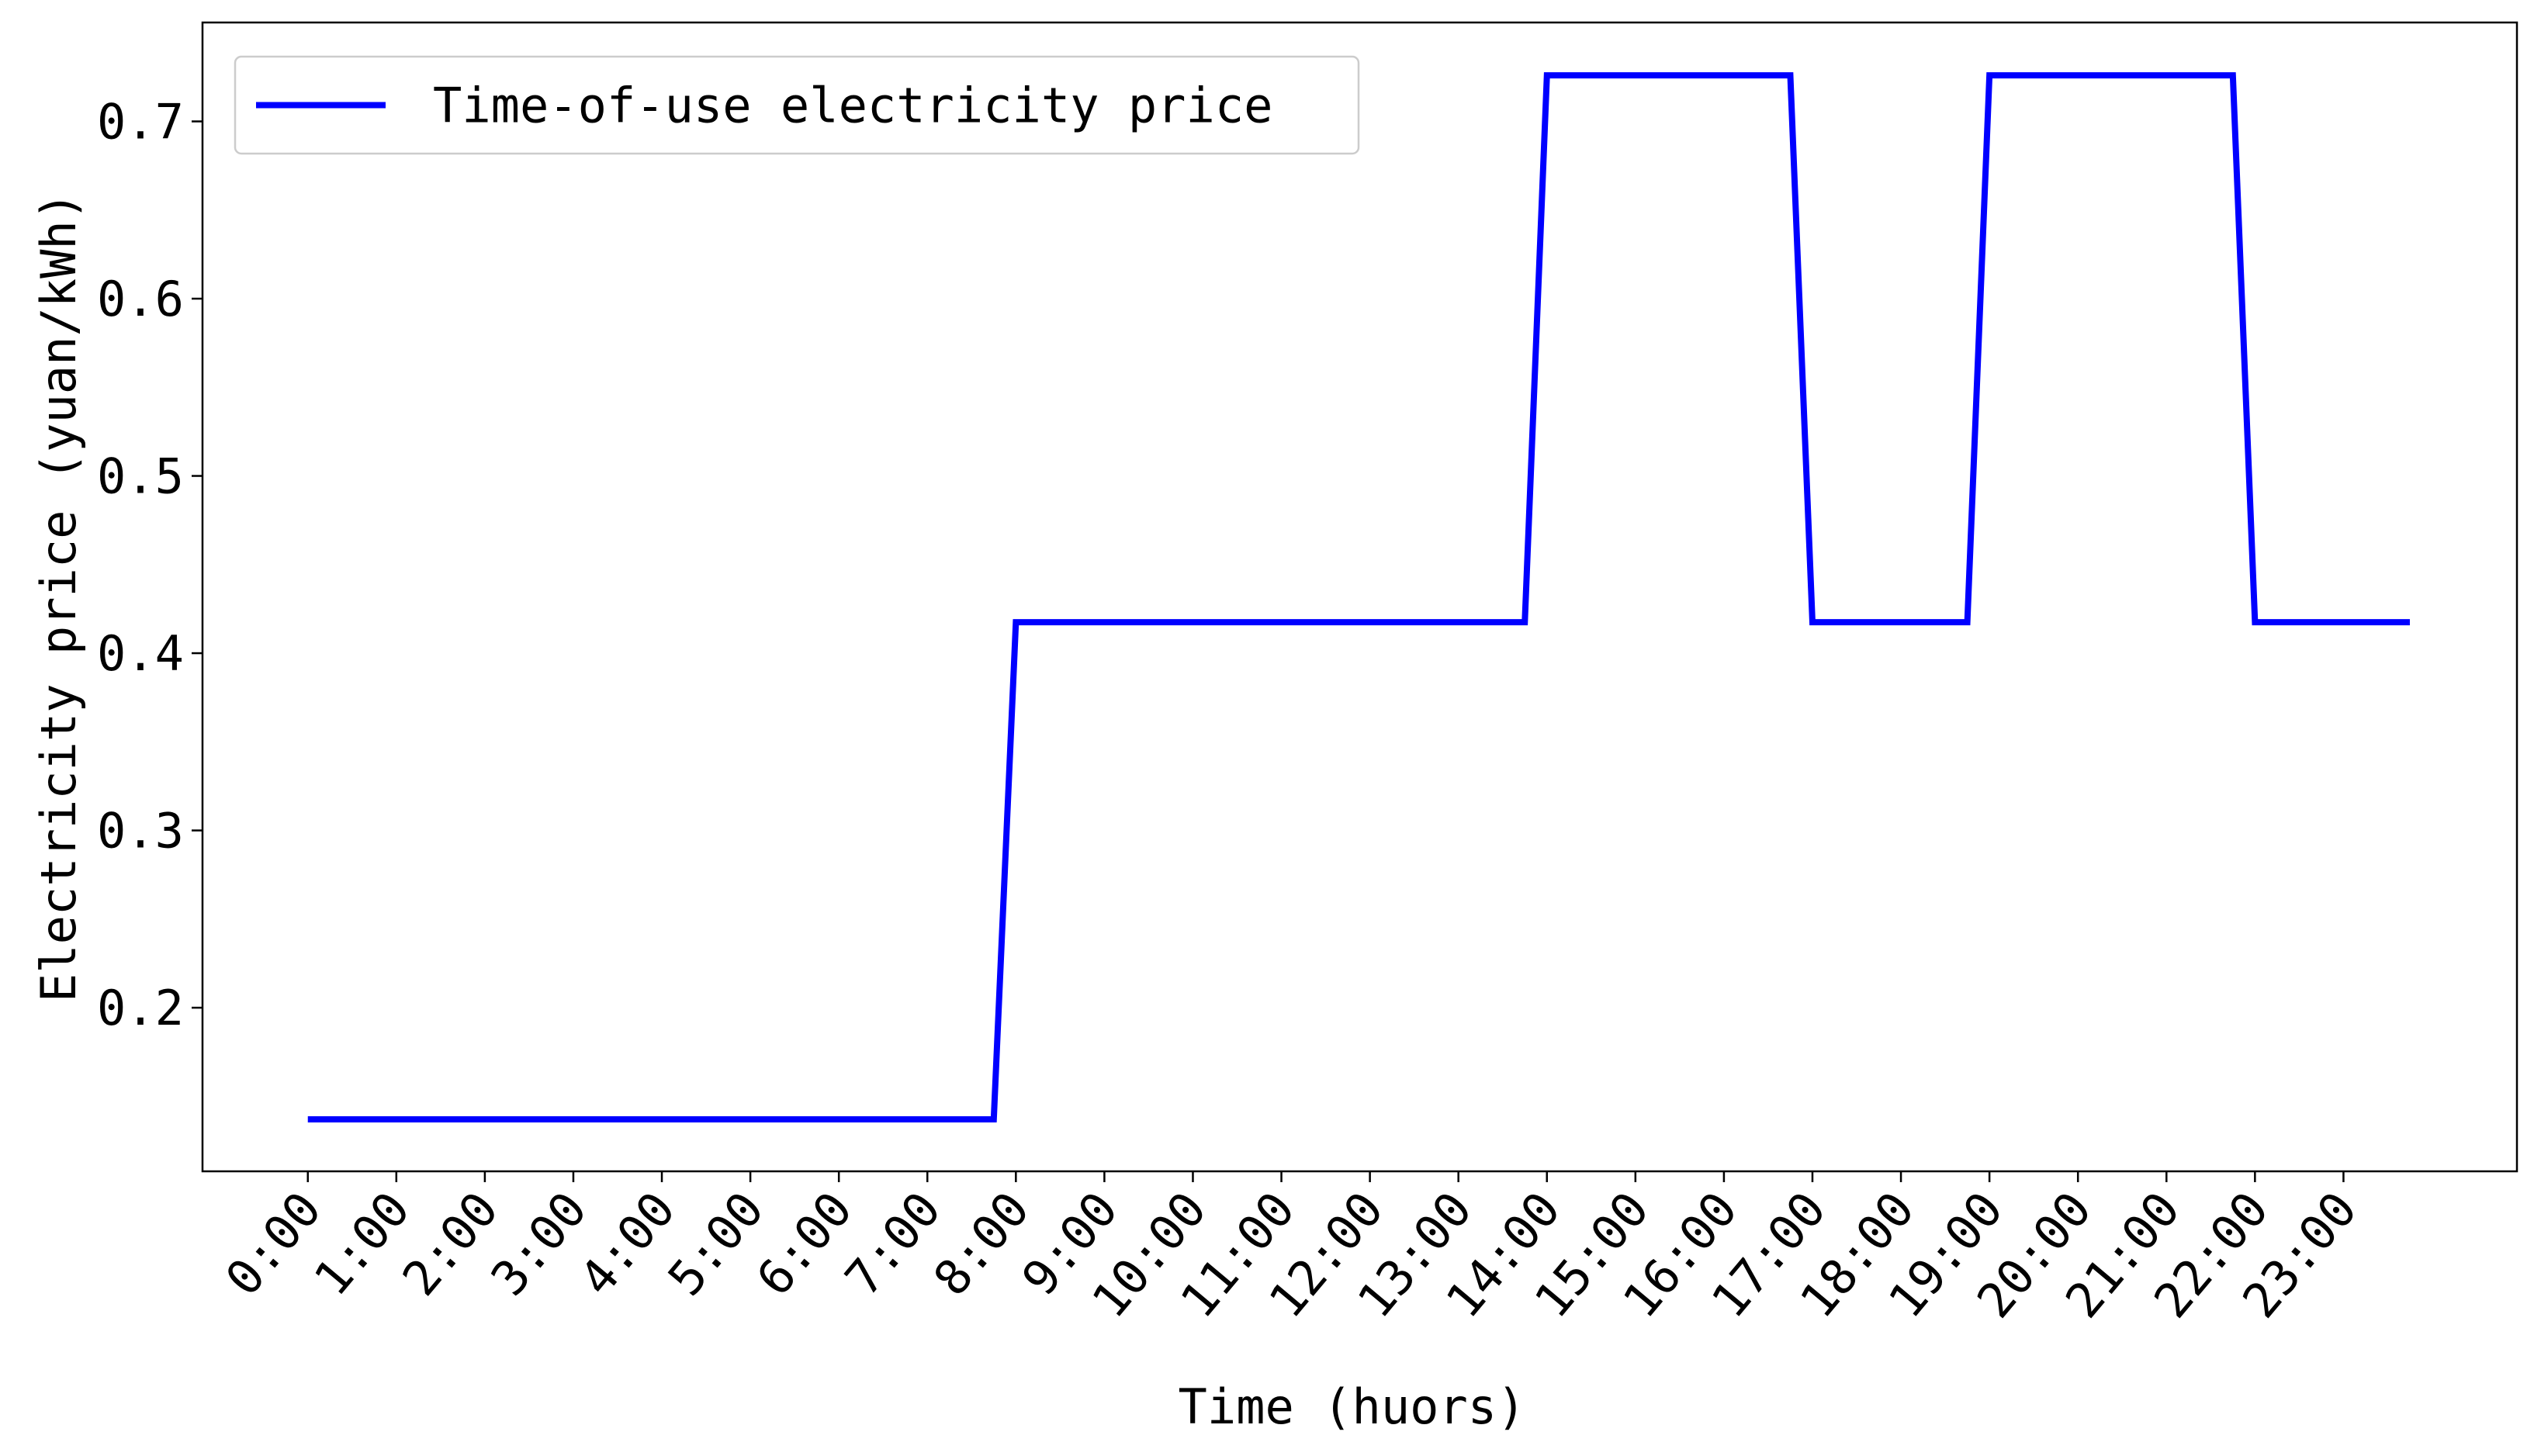 The image size is (2541, 1456). I want to click on legend-box, so click(797, 105).